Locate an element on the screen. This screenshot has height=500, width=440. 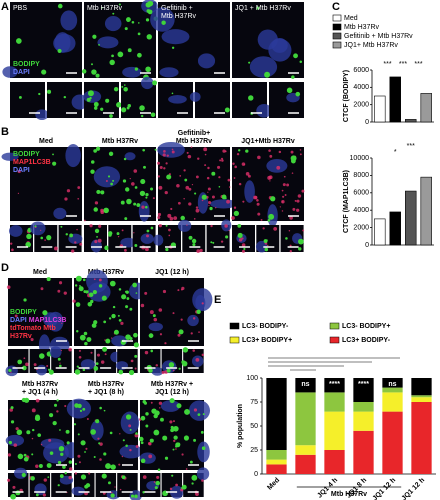
stain-label: DAPI MAP1LC3B is located at coordinates (38, 320).